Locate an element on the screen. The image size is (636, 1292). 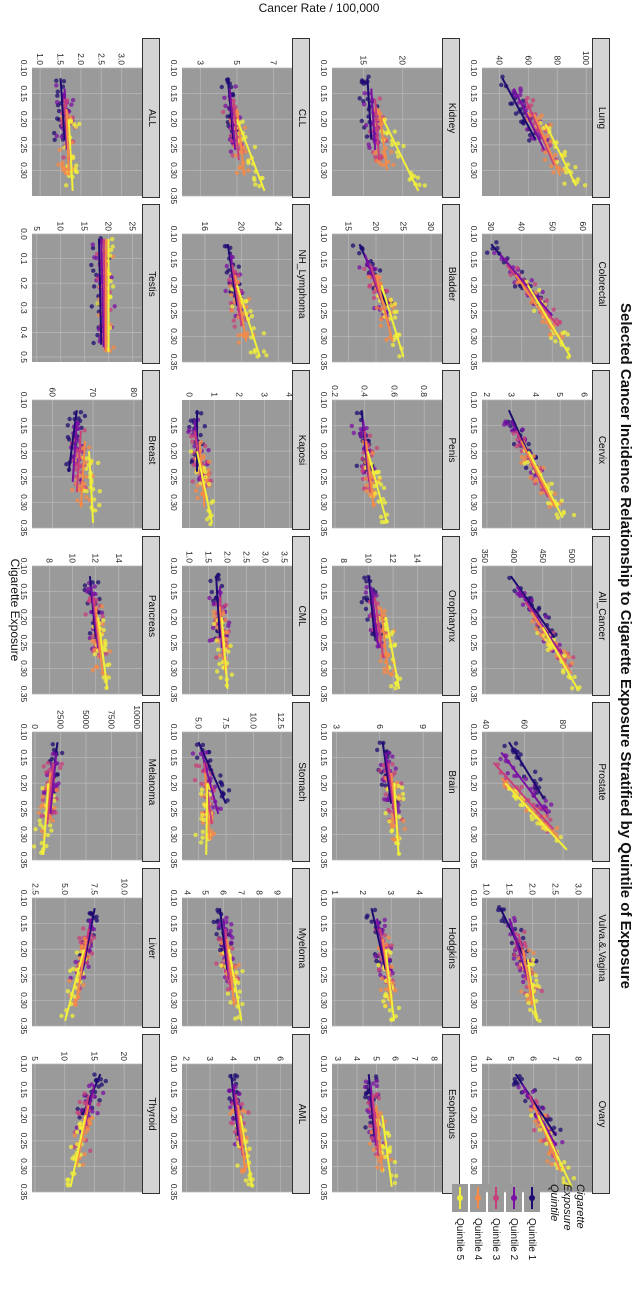
facet-plot: 5 10 15 20 0.10 0.15 0.20 0.25 0.30 0.35 is located at coordinates (80, 1126).